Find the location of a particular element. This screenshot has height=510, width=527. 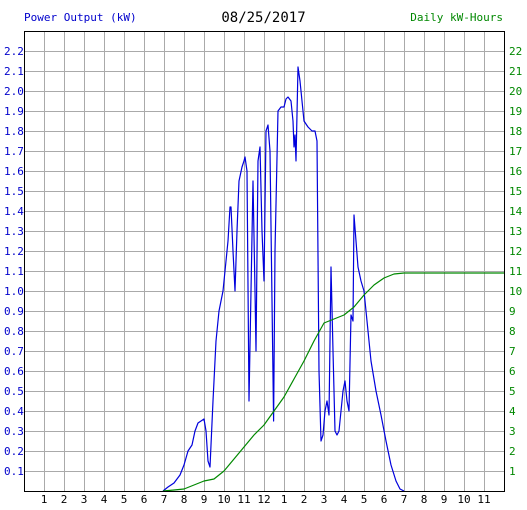

y-tick-label-left: 0.2 is located at coordinates (14, 451).